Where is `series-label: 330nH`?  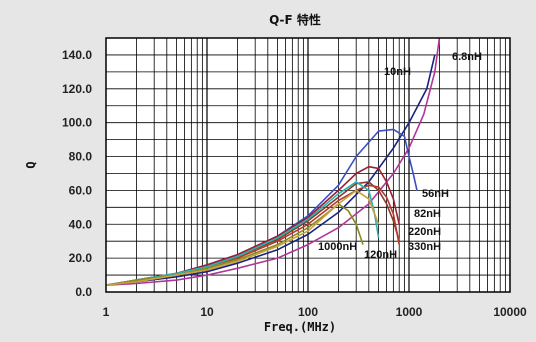 series-label: 330nH is located at coordinates (424, 247).